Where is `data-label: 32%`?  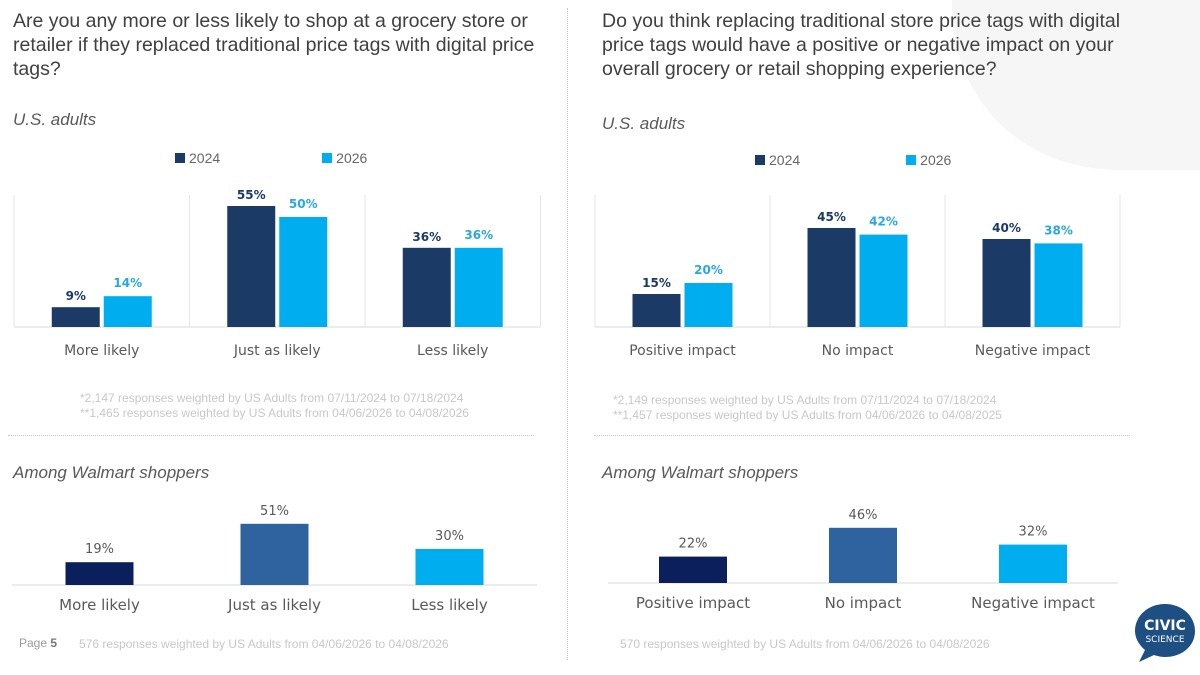 data-label: 32% is located at coordinates (1033, 532).